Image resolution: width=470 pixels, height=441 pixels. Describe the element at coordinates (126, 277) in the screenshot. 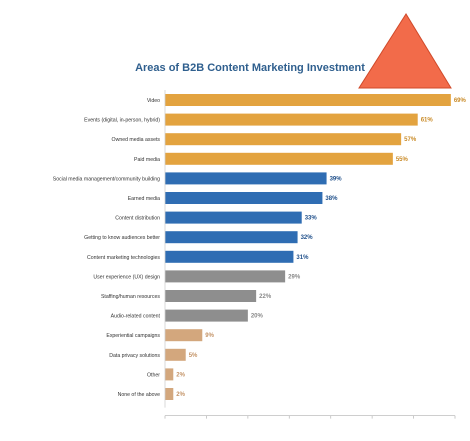

I see `category-label: User experience (UX) design` at that location.